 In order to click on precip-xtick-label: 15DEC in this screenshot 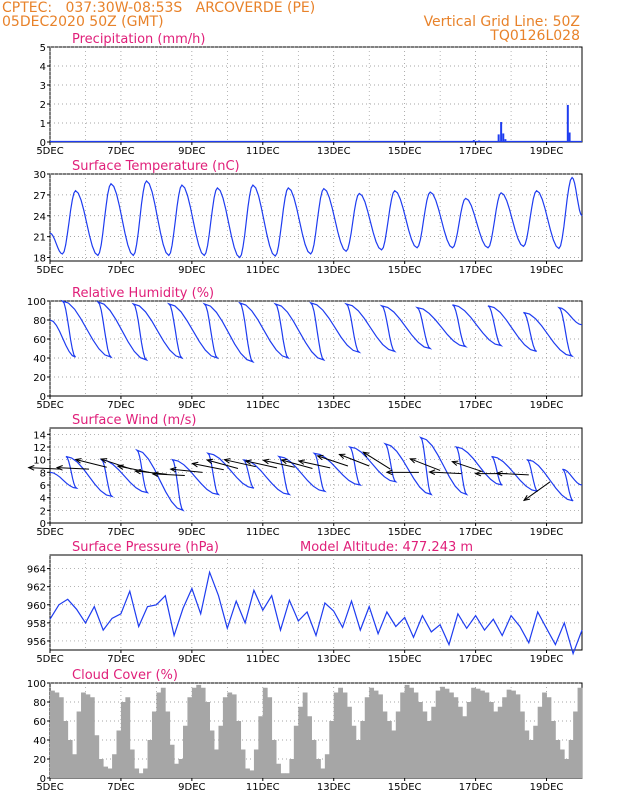, I will do `click(405, 151)`.